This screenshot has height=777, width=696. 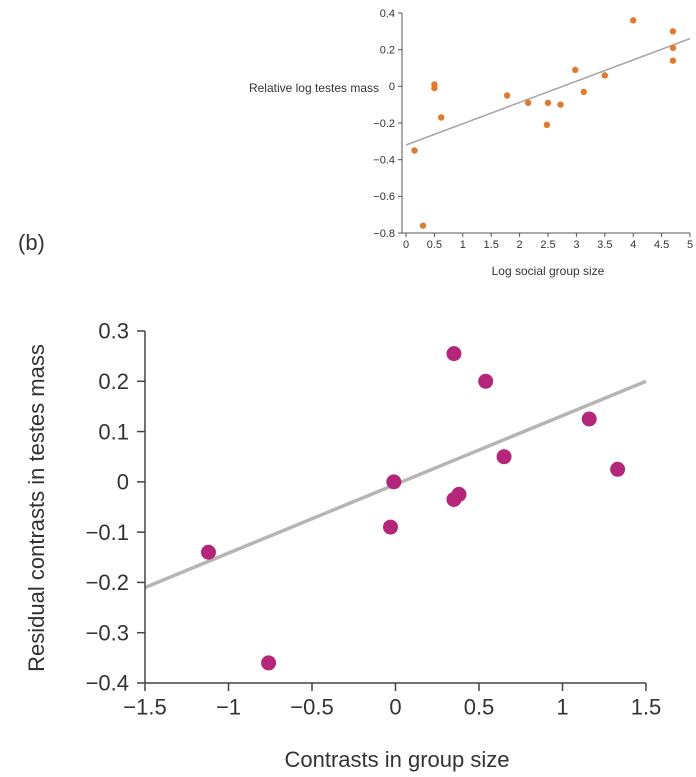 What do you see at coordinates (392, 87) in the screenshot?
I see `chart-a-y-tick-label: 0` at bounding box center [392, 87].